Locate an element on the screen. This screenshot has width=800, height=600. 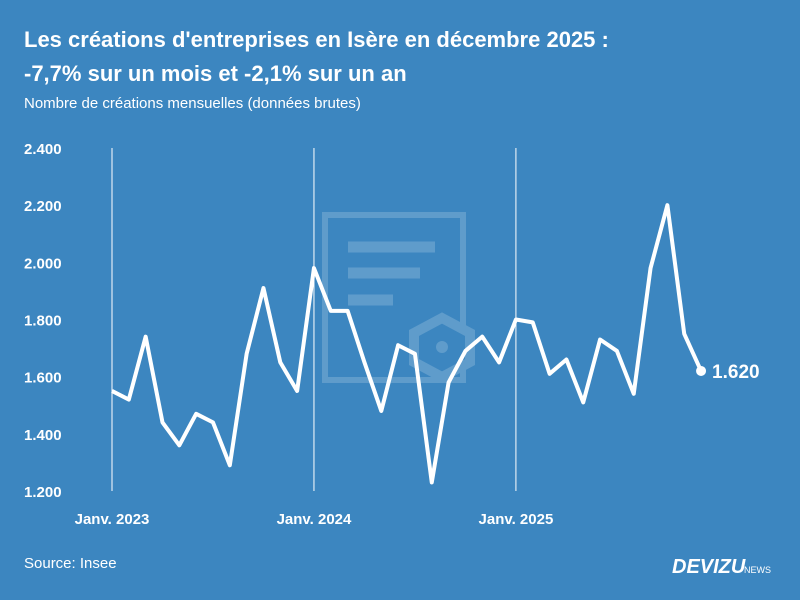
y-tick-label: 2.200 is located at coordinates (43, 206).